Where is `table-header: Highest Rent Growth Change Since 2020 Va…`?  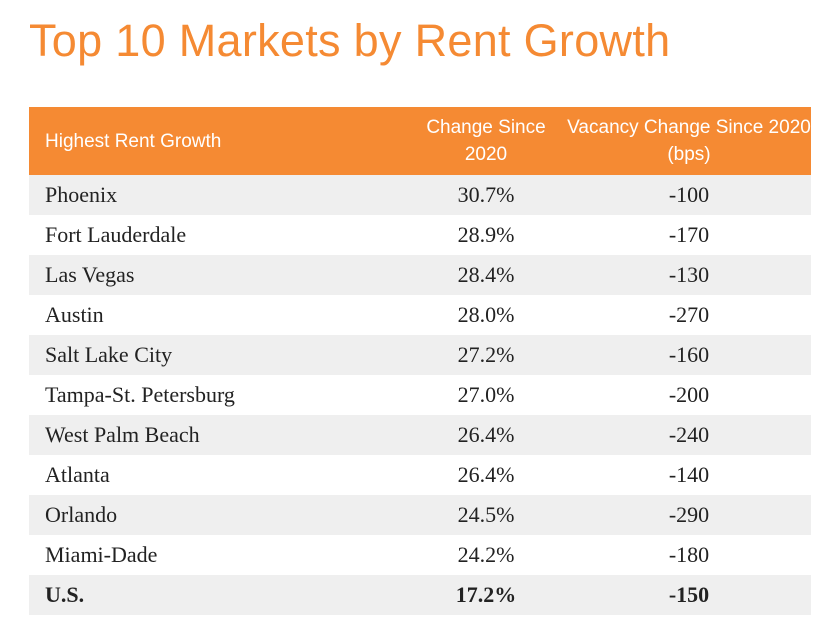
table-header: Highest Rent Growth Change Since 2020 Va… is located at coordinates (420, 141).